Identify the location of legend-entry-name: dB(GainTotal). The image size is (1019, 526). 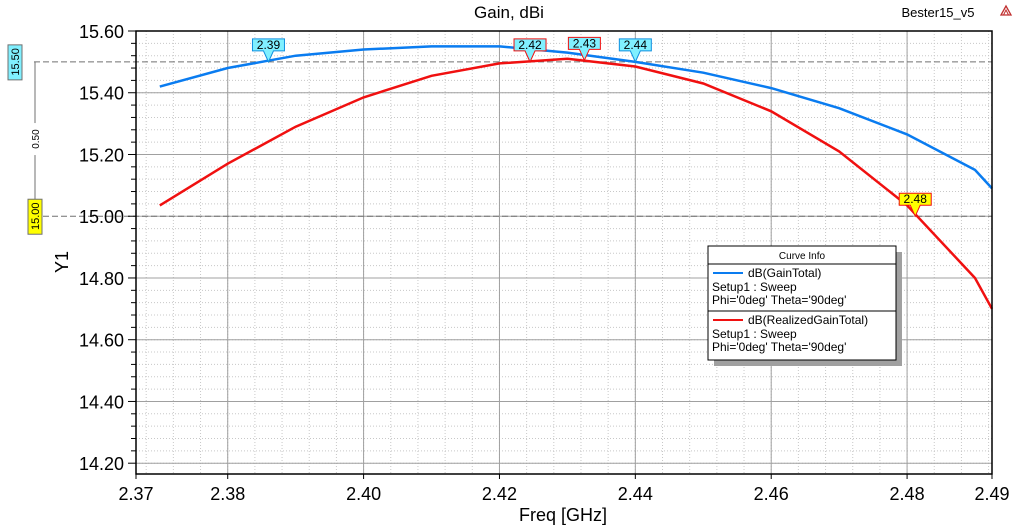
(784, 273).